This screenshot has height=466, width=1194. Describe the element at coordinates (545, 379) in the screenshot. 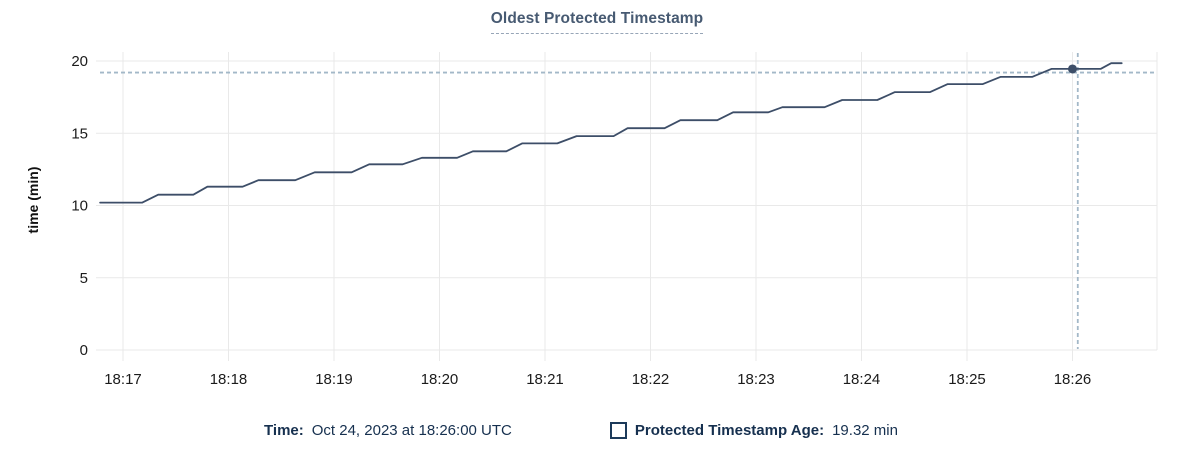

I see `x-tick-label: 18:21` at that location.